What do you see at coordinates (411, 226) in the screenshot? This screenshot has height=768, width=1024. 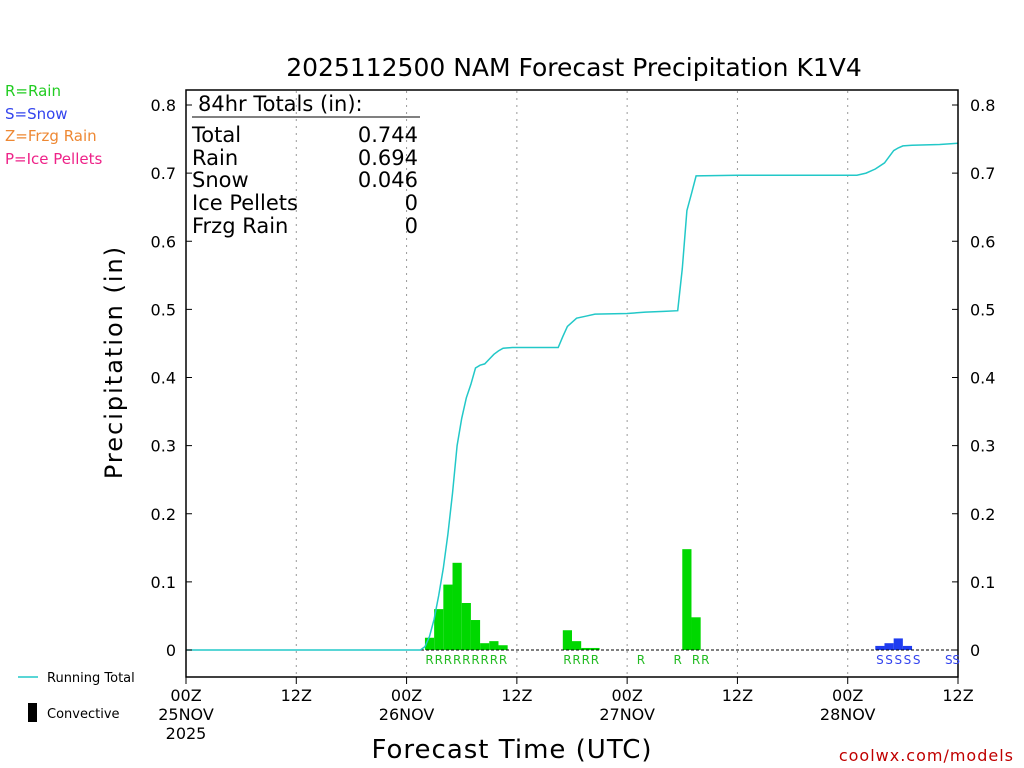 I see `totals-value-frzg-rain: 0` at bounding box center [411, 226].